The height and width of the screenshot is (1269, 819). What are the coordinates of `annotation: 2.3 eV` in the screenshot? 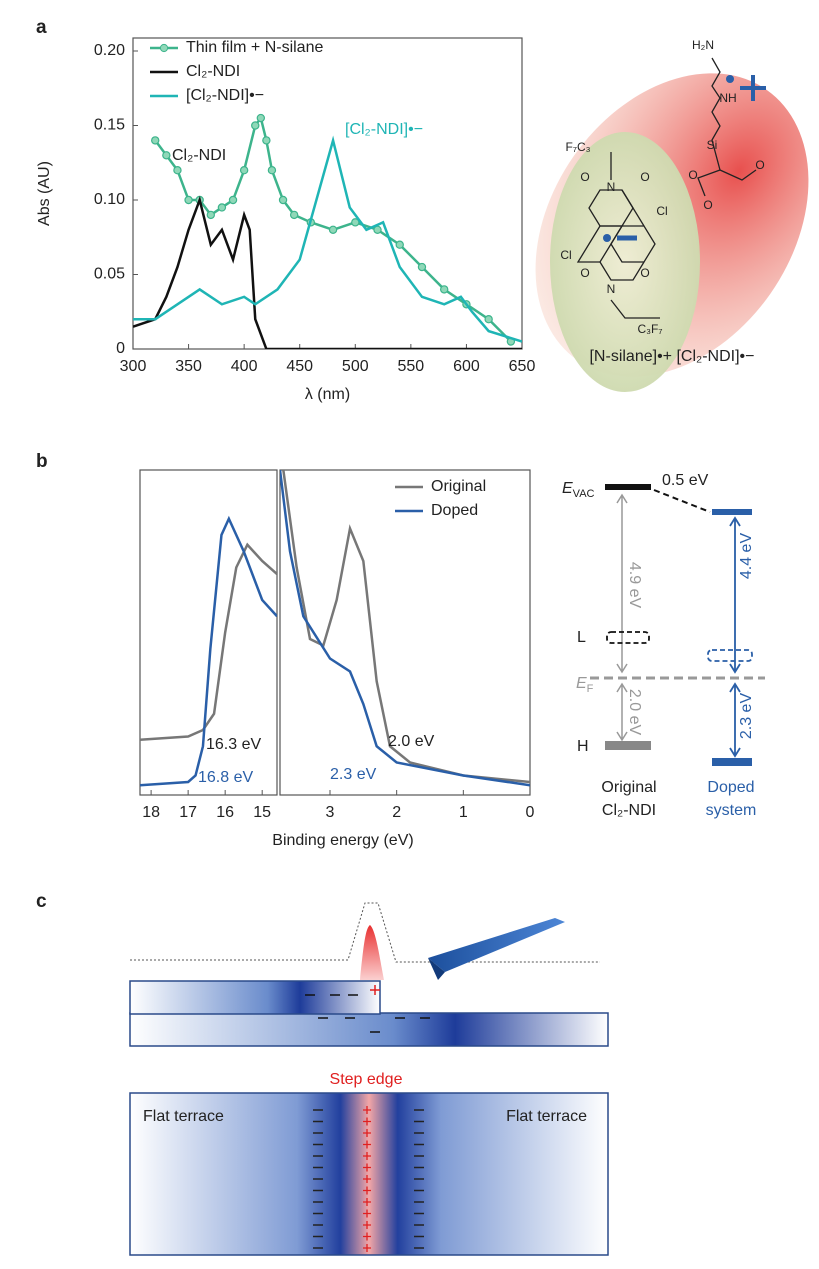 It's located at (353, 774).